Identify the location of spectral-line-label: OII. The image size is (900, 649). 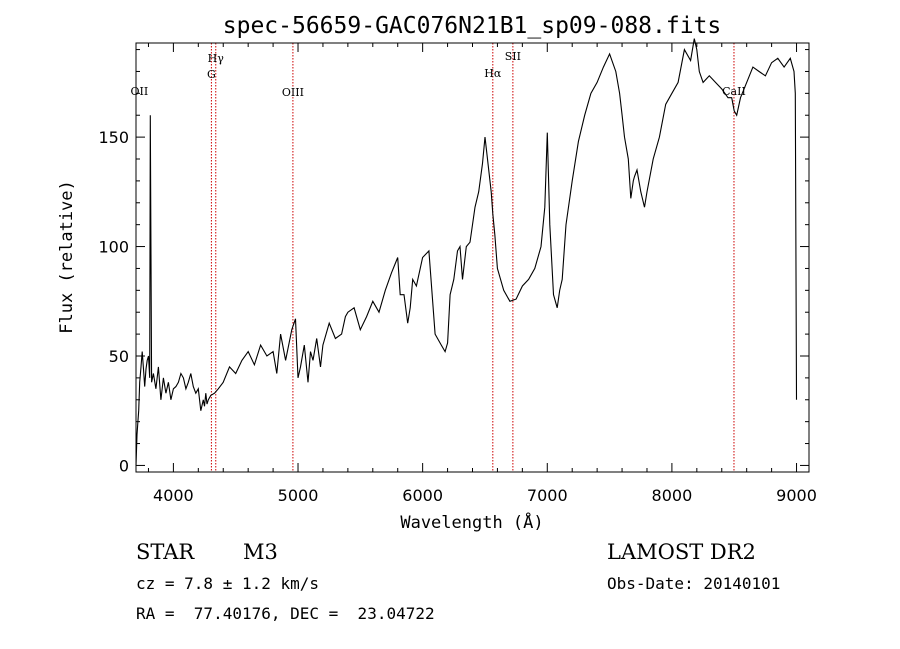
(140, 91).